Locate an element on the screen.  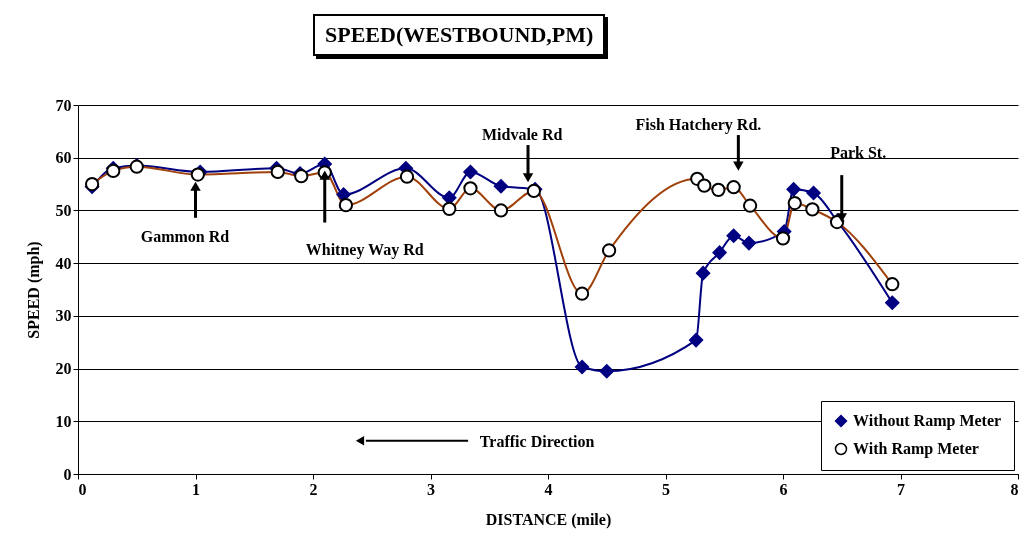
y-tick-label: 30 is located at coordinates (63, 316).